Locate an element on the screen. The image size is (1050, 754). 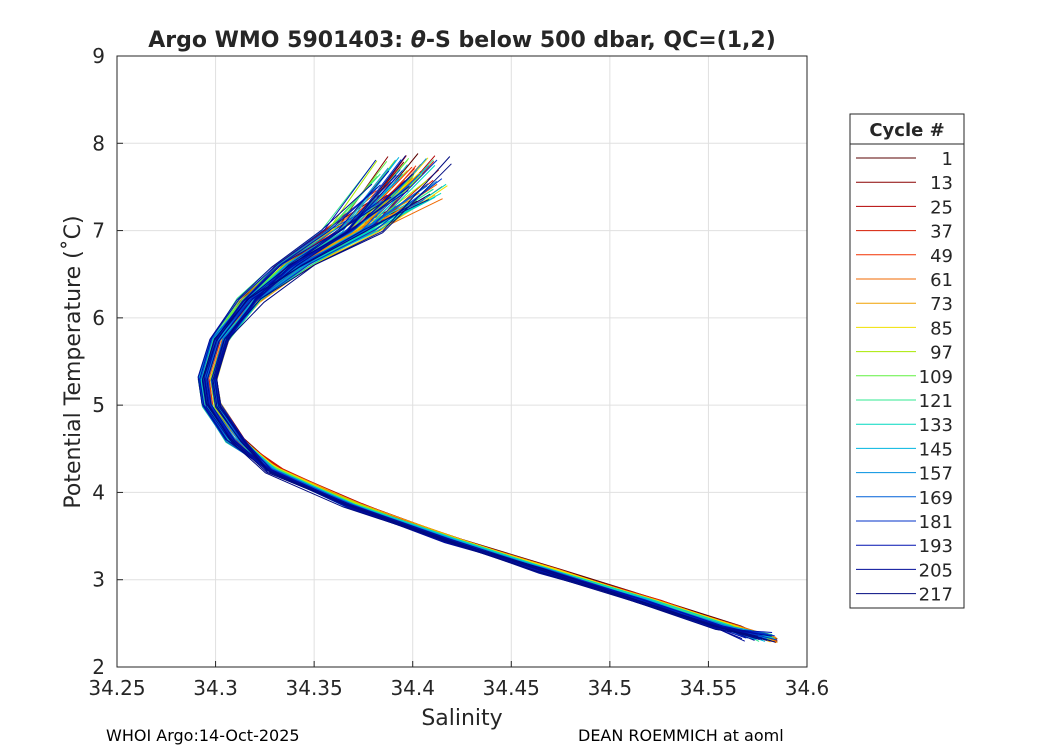
legend-label: 133 is located at coordinates (936, 425).